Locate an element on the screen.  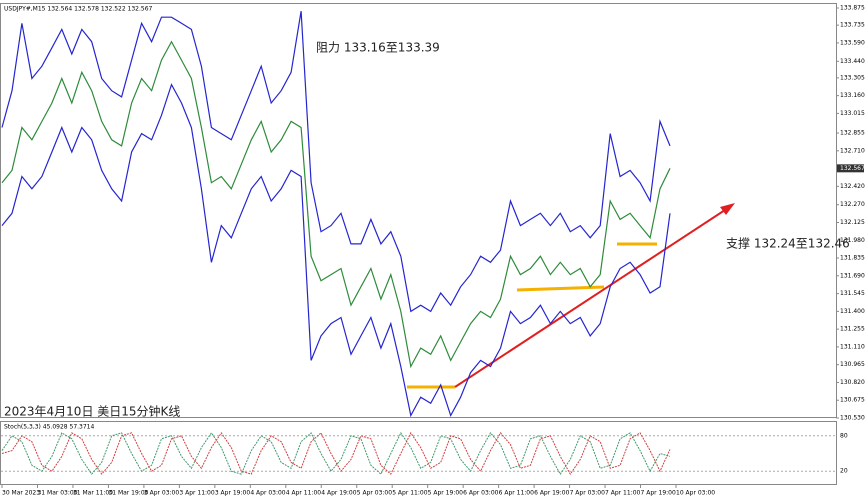
x-tick-label: 4 Apr 11:00 is located at coordinates (303, 493).